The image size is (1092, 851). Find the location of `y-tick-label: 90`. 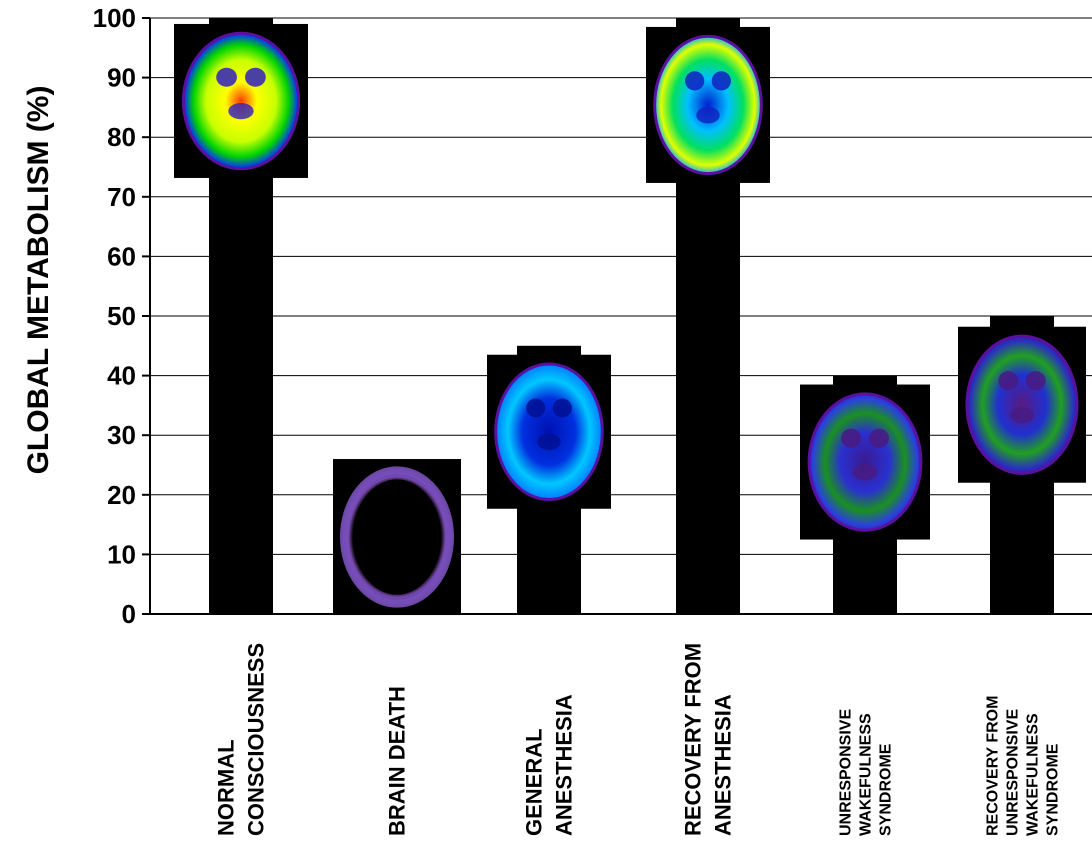

y-tick-label: 90 is located at coordinates (121, 78).